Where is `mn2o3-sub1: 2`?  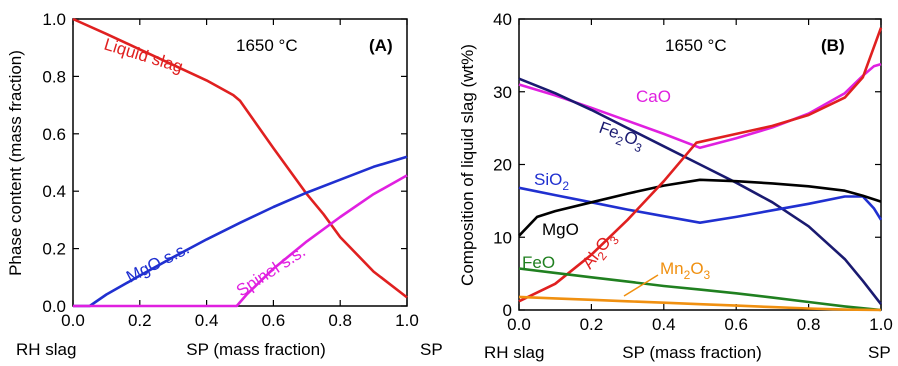 mn2o3-sub1: 2 is located at coordinates (687, 275).